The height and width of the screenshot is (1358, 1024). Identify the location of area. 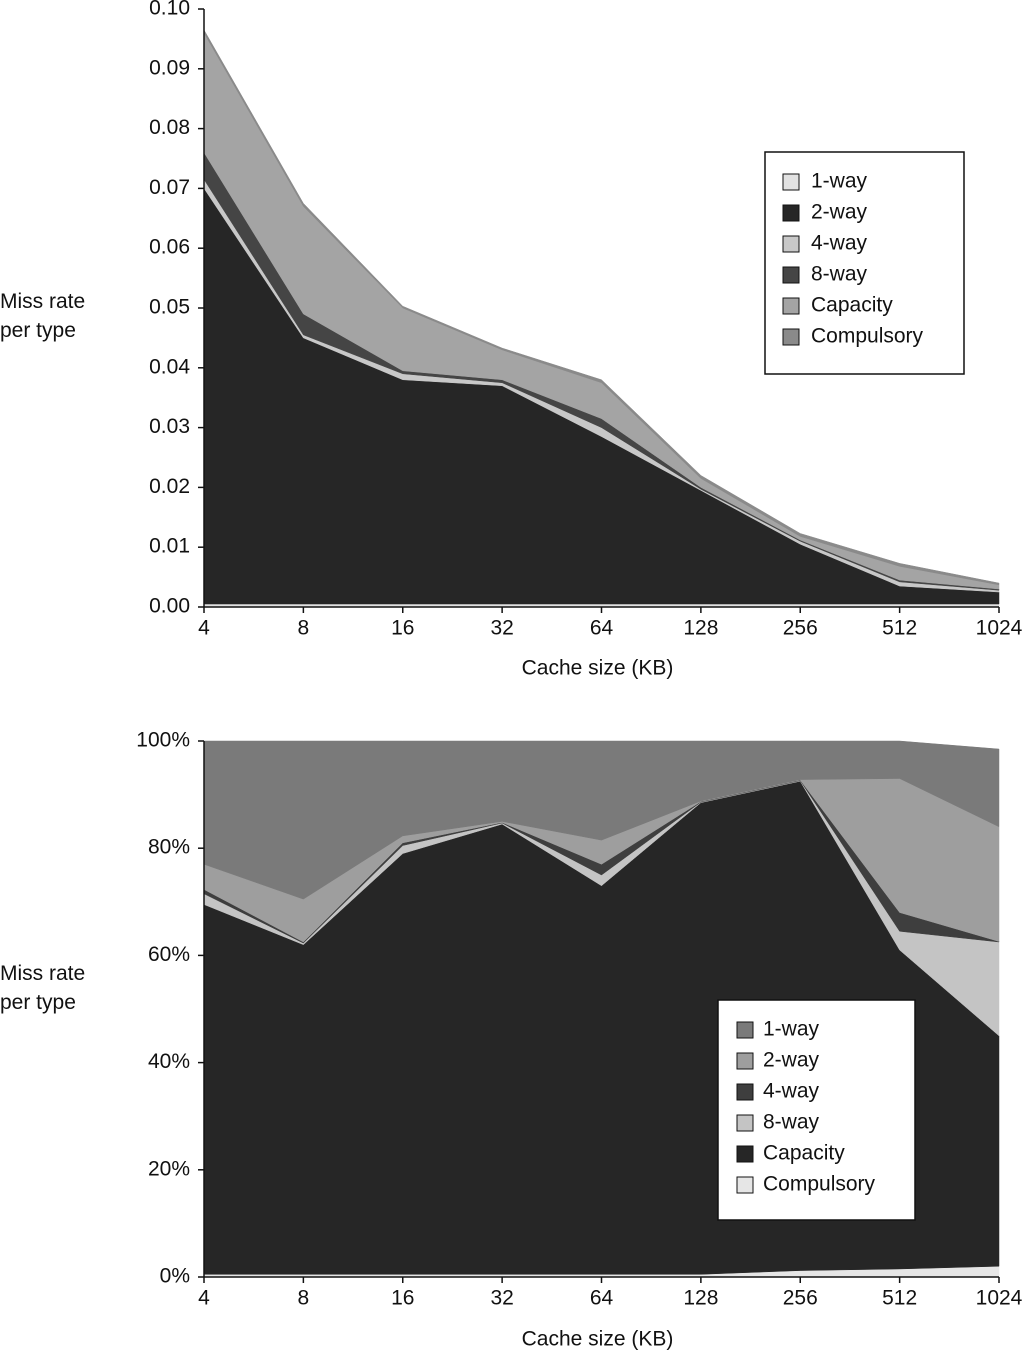
(601, 820).